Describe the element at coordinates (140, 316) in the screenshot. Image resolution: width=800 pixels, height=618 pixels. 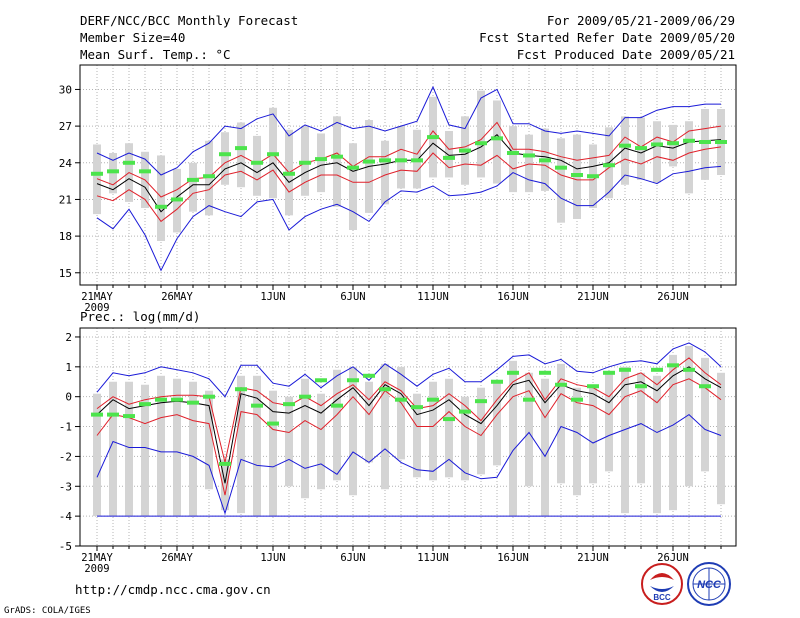
I see `precip-variable-label: Prec.: log(mm/d)` at that location.